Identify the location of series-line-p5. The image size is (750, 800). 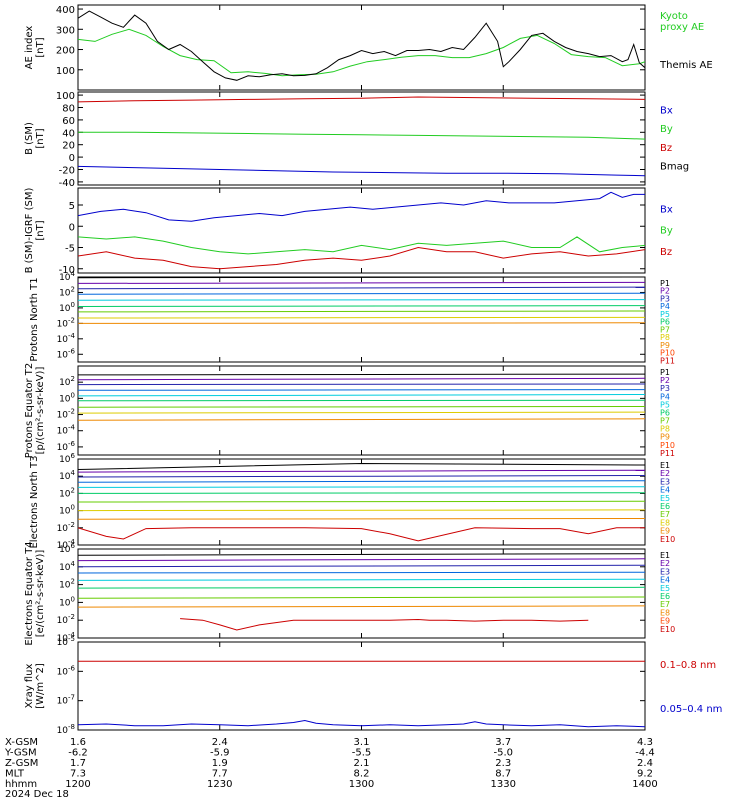
(361, 395).